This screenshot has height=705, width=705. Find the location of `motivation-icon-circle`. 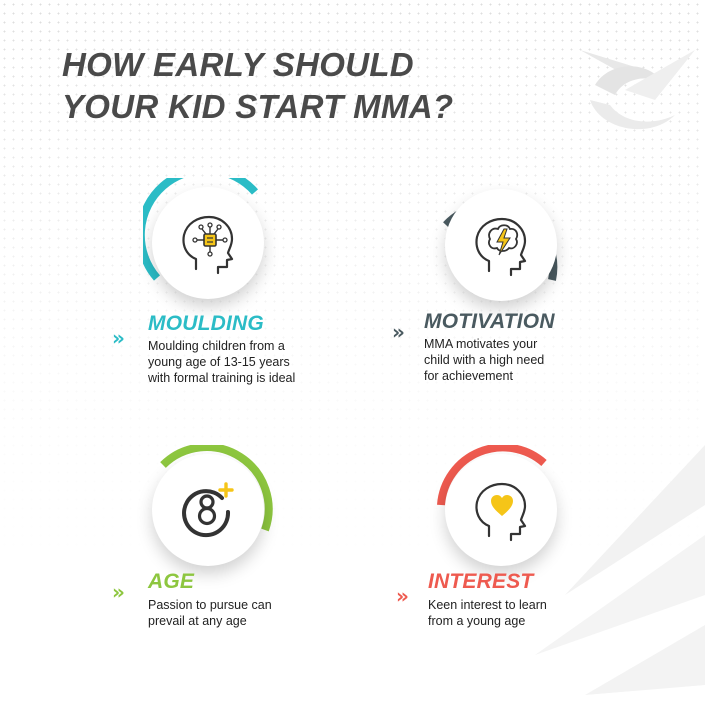

motivation-icon-circle is located at coordinates (501, 245).